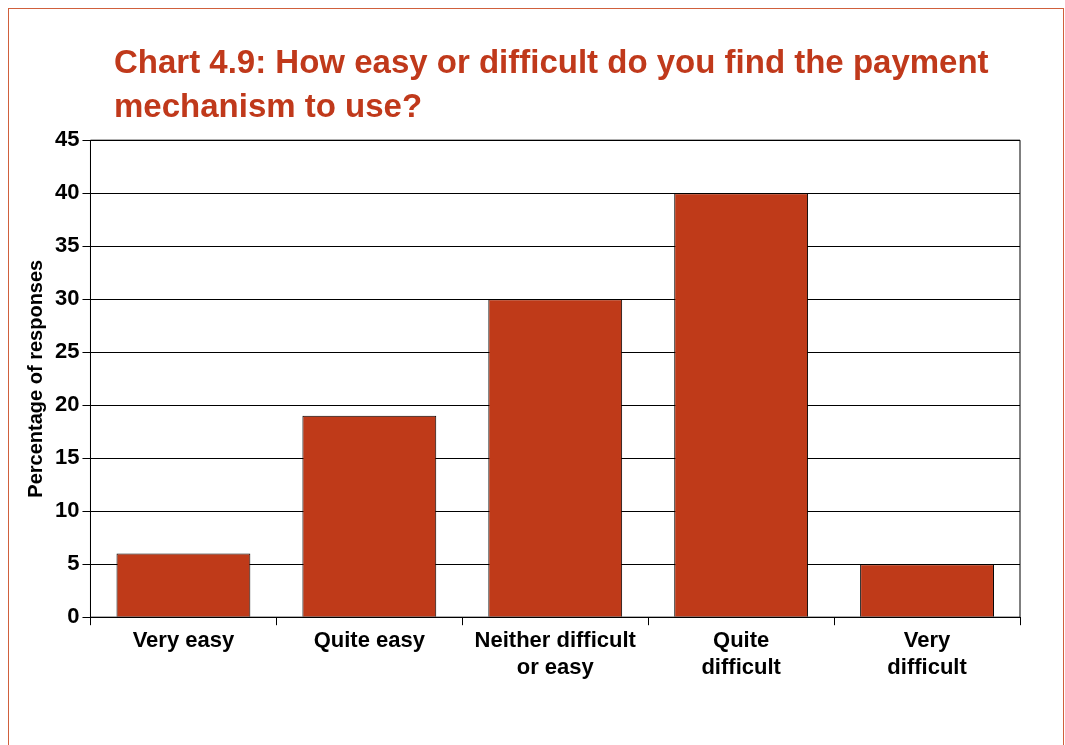  What do you see at coordinates (67, 510) in the screenshot?
I see `y-tick-label: 10` at bounding box center [67, 510].